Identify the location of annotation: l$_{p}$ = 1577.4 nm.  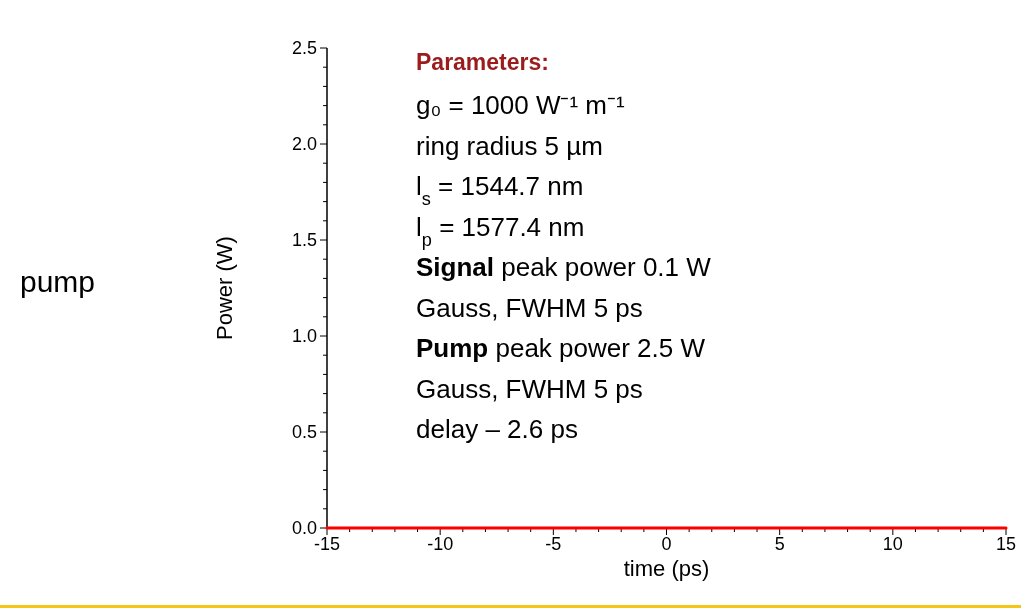
(500, 230).